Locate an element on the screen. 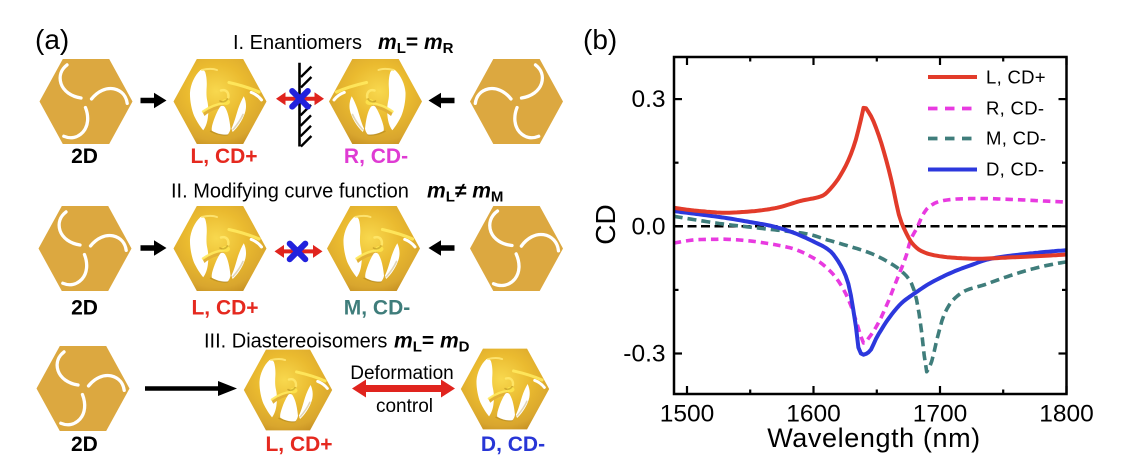 This screenshot has height=473, width=1135. svg-text: III. Diastereoisomers is located at coordinates (295, 341).